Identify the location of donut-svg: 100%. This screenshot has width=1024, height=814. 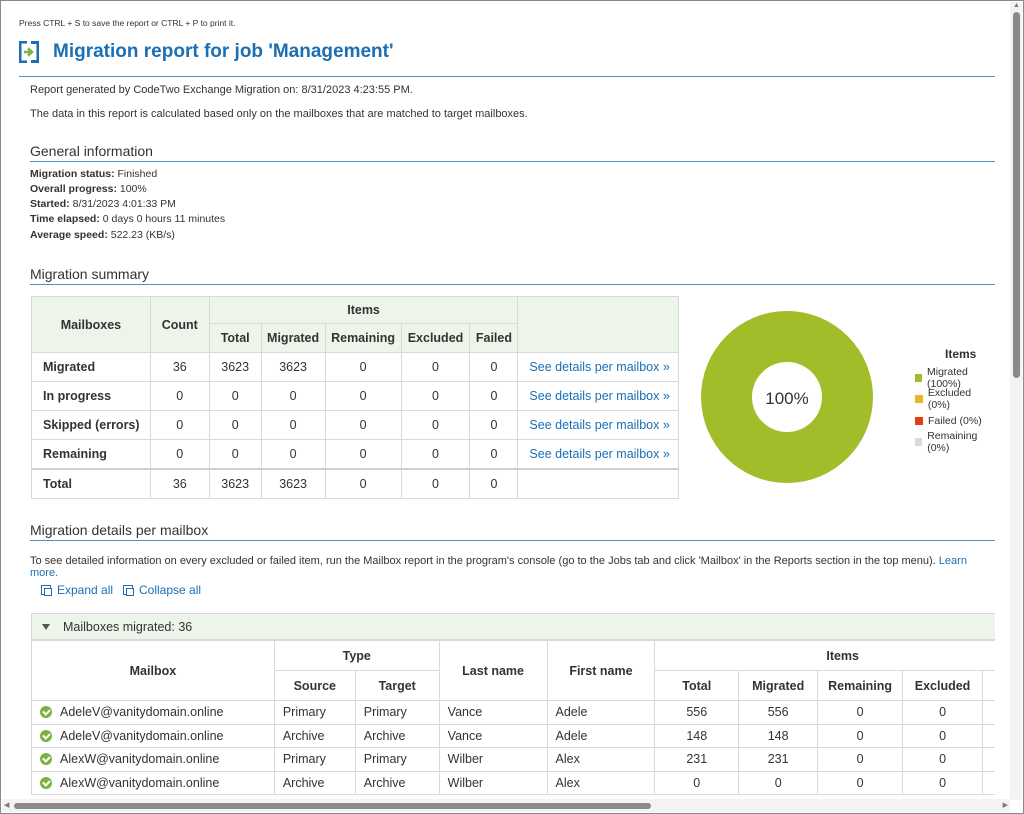
(787, 397).